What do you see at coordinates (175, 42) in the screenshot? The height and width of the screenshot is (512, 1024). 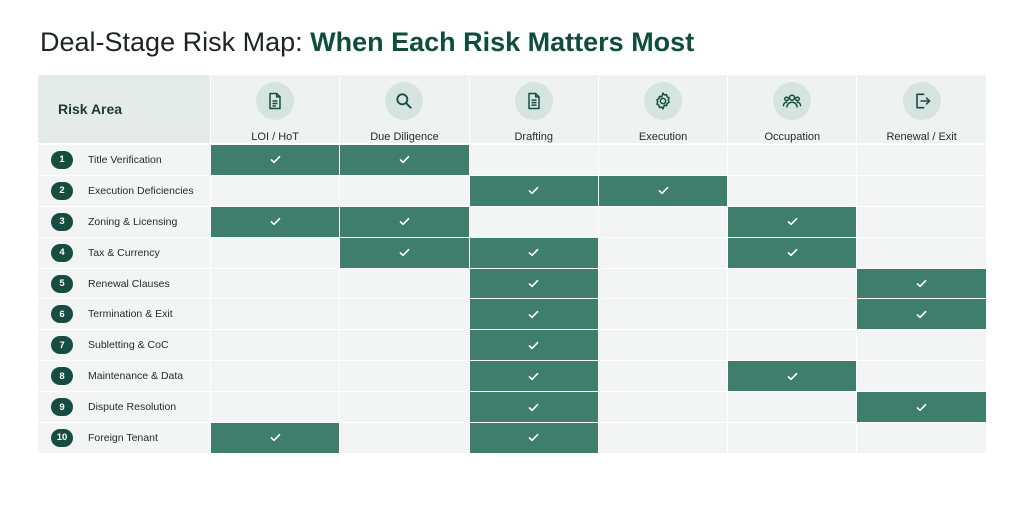 I see `title-plain: Deal-Stage Risk Map:` at bounding box center [175, 42].